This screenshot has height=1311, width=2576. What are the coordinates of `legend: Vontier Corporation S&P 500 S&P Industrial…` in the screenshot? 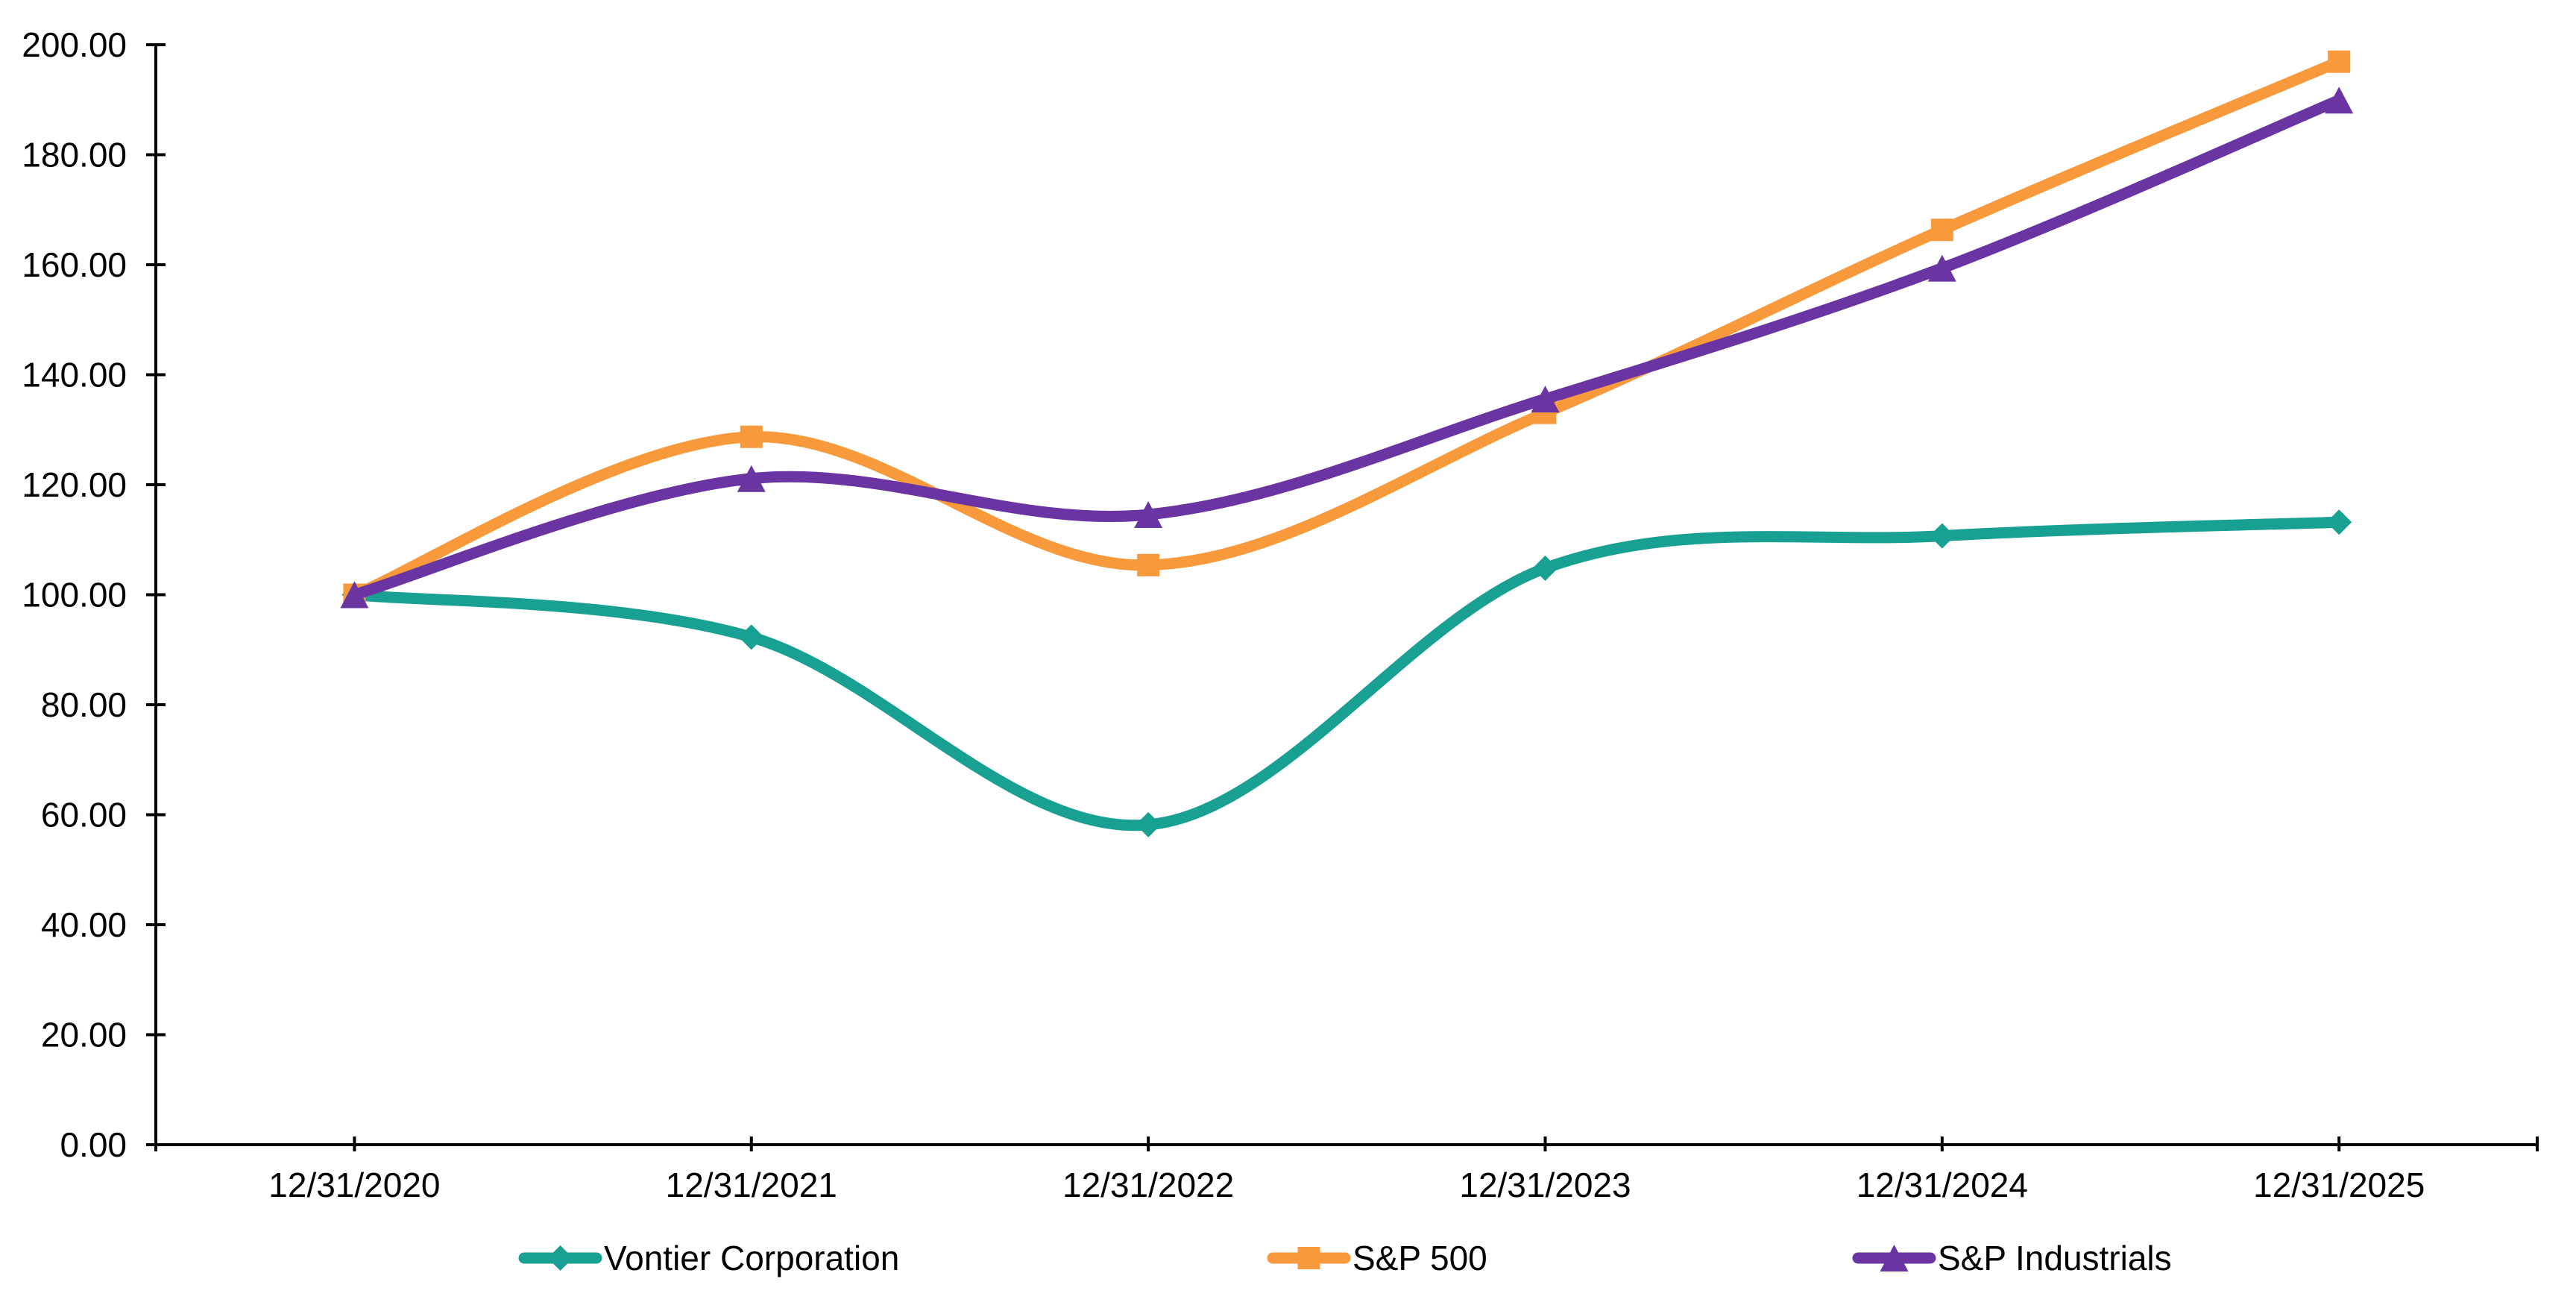 It's located at (1345, 1258).